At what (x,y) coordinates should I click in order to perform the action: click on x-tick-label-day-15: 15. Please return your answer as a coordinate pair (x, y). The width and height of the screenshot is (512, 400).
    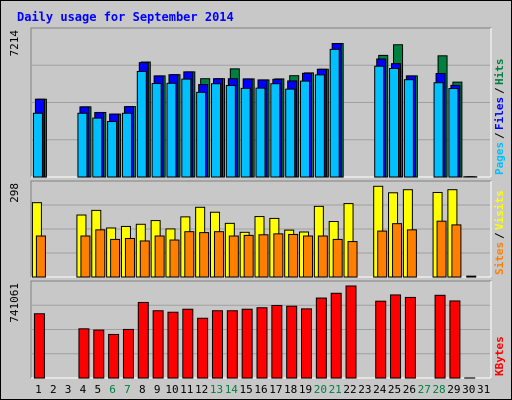
    Looking at the image, I should click on (246, 389).